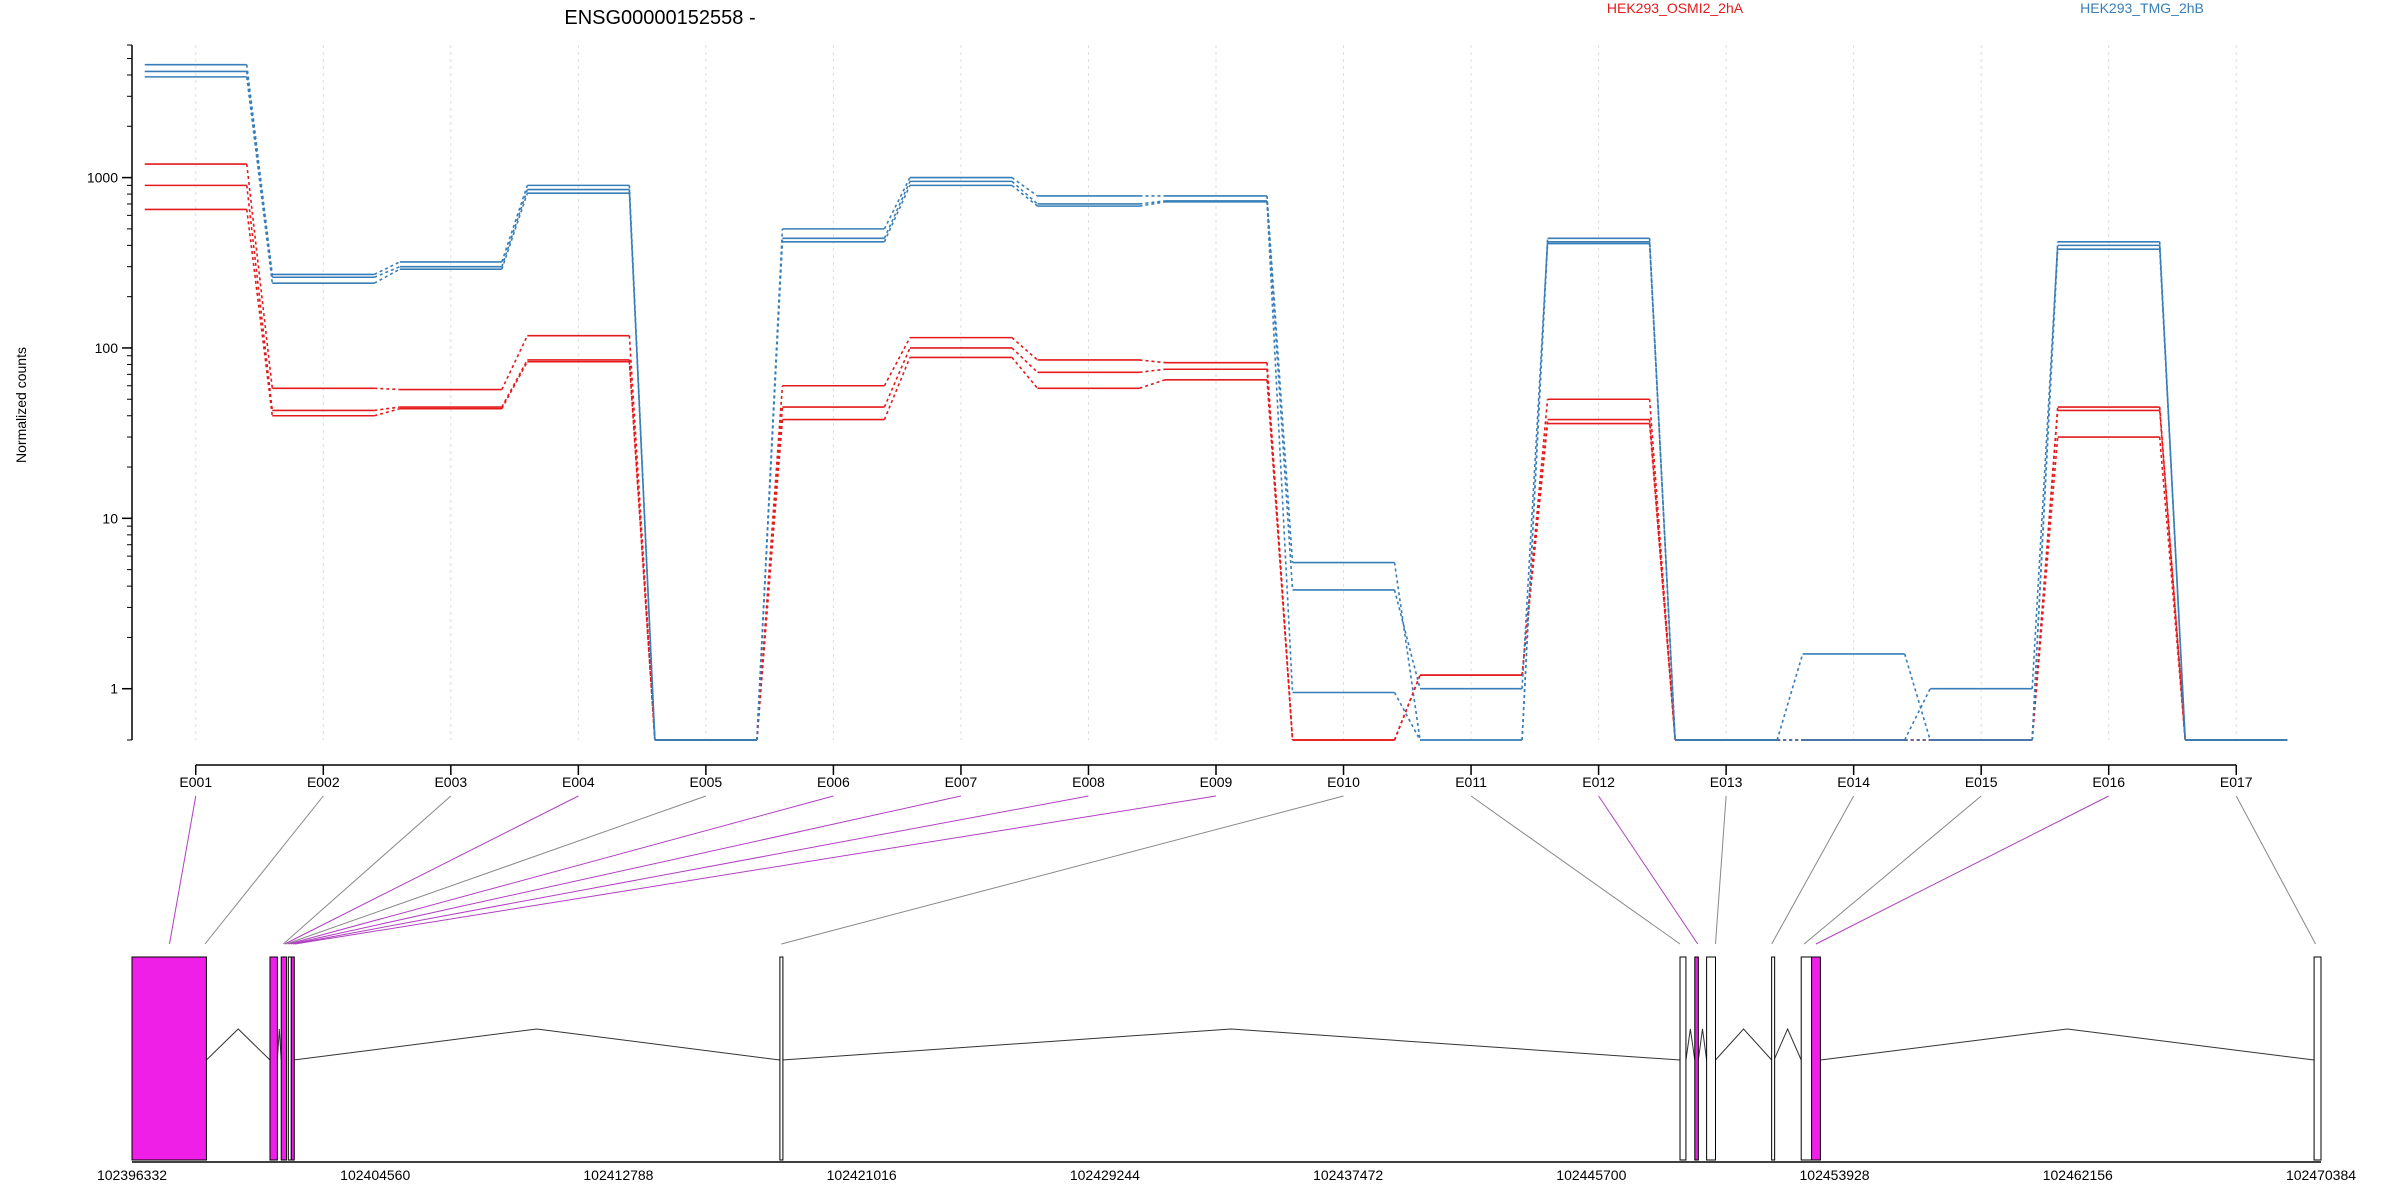 The image size is (2400, 1200). What do you see at coordinates (2078, 1175) in the screenshot?
I see `genomic-tick-label-8: 102462156` at bounding box center [2078, 1175].